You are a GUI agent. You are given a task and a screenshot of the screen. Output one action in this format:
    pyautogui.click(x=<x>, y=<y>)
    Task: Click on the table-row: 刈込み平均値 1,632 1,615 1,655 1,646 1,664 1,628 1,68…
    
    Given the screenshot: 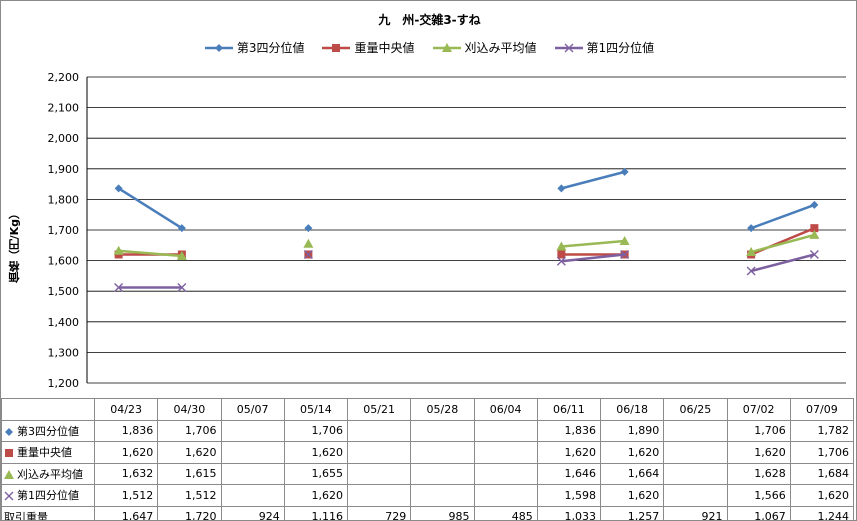 What is the action you would take?
    pyautogui.click(x=428, y=473)
    